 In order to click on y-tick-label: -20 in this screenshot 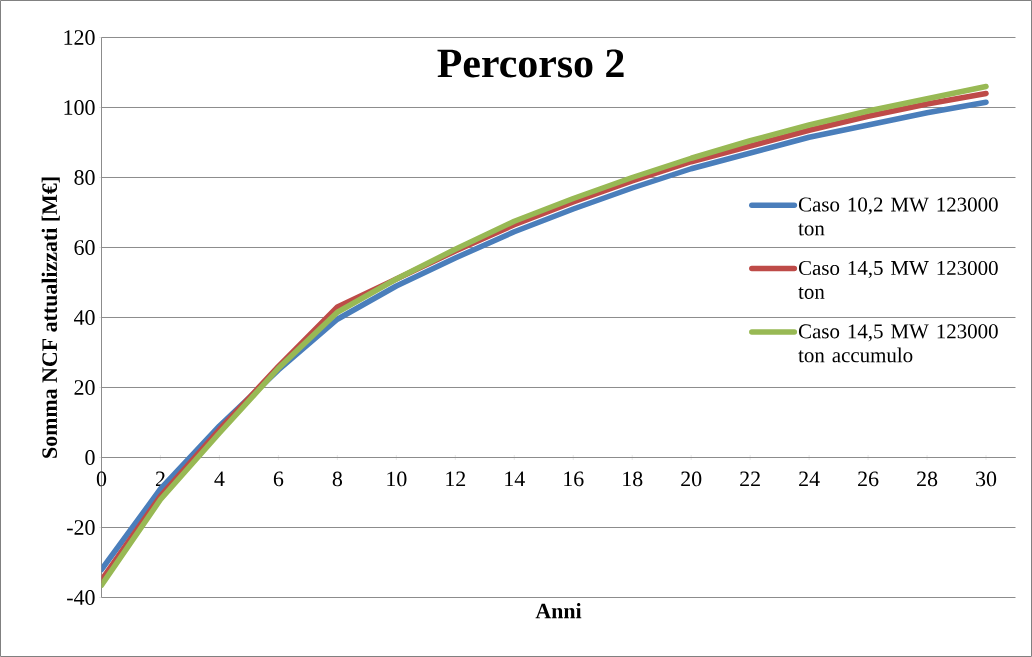, I will do `click(81, 527)`.